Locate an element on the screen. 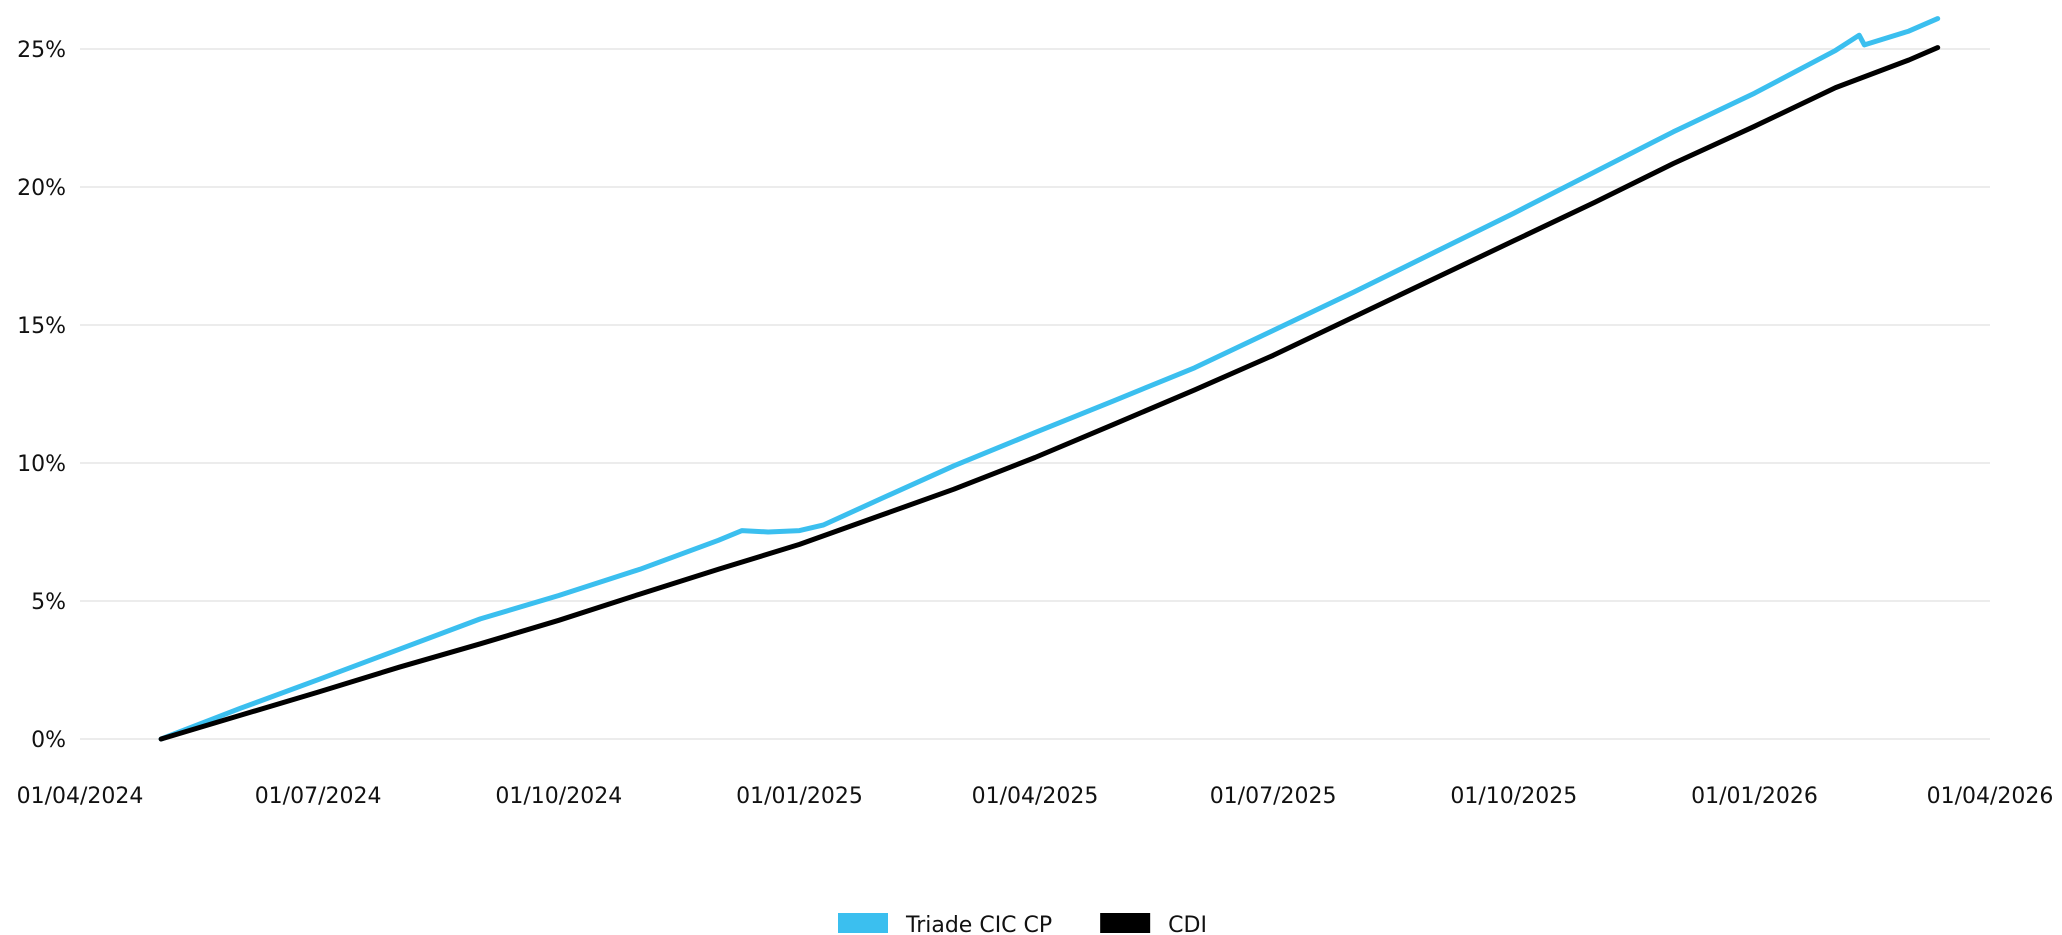 The height and width of the screenshot is (935, 2062). legend: Triade CIC CP CDI is located at coordinates (1022, 924).